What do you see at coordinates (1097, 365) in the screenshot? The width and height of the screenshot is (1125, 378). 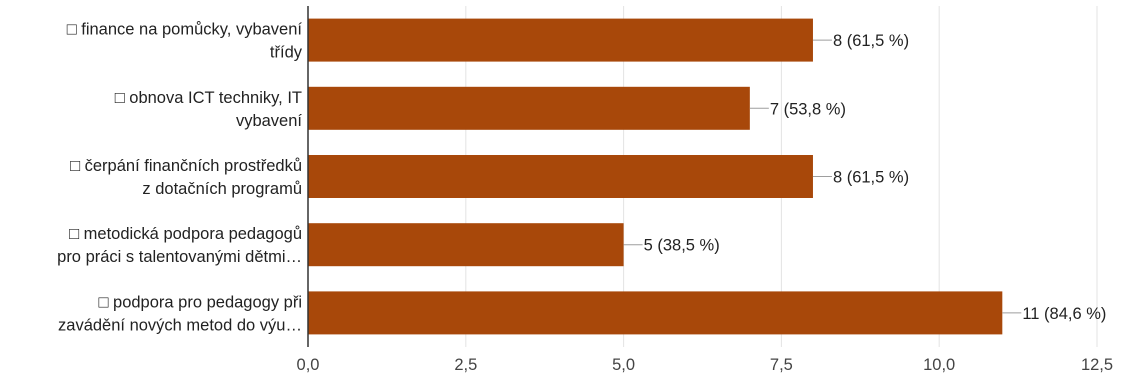 I see `x-tick-label: 12,5` at bounding box center [1097, 365].